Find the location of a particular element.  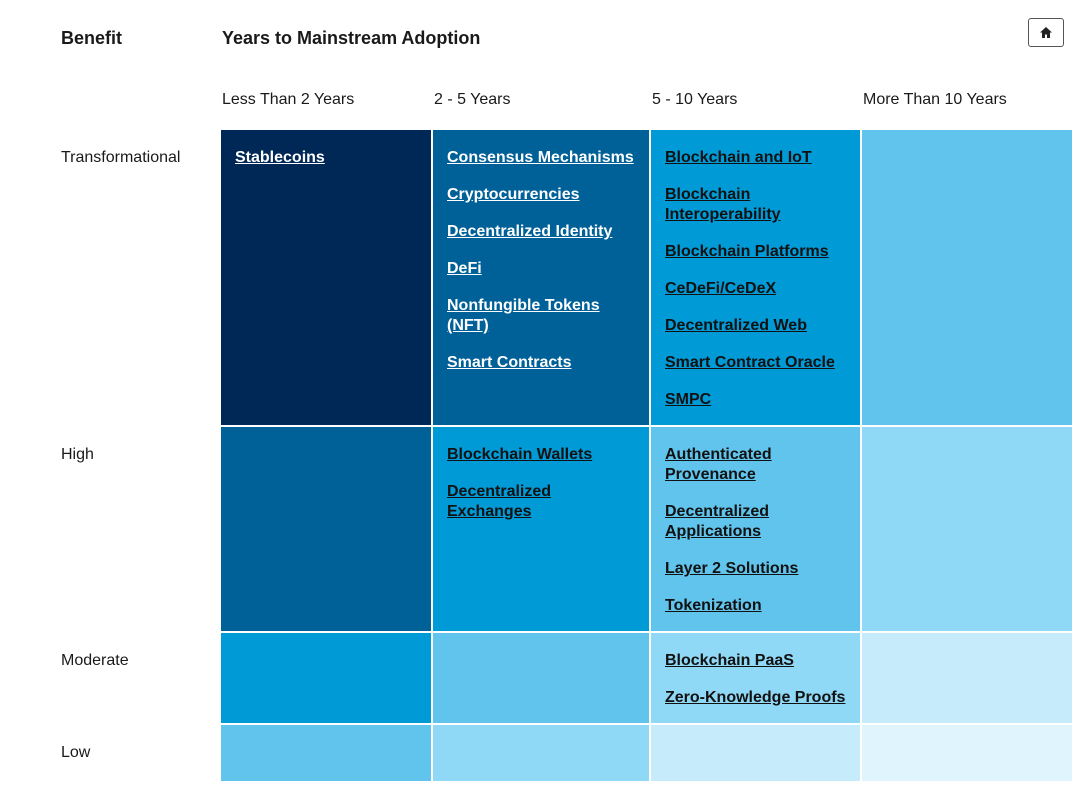

link-smart-contracts: Smart Contracts is located at coordinates (509, 362).